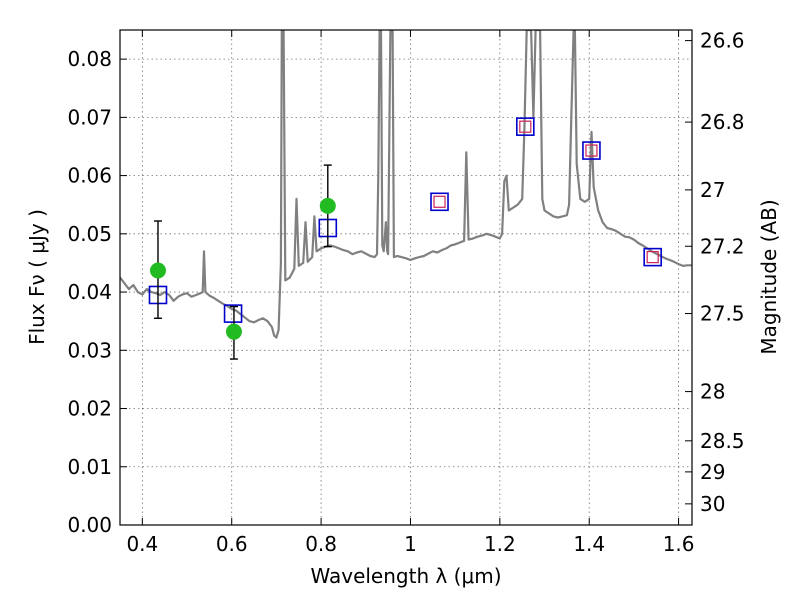 The width and height of the screenshot is (800, 600). What do you see at coordinates (712, 392) in the screenshot?
I see `y2-tick-label: 28` at bounding box center [712, 392].